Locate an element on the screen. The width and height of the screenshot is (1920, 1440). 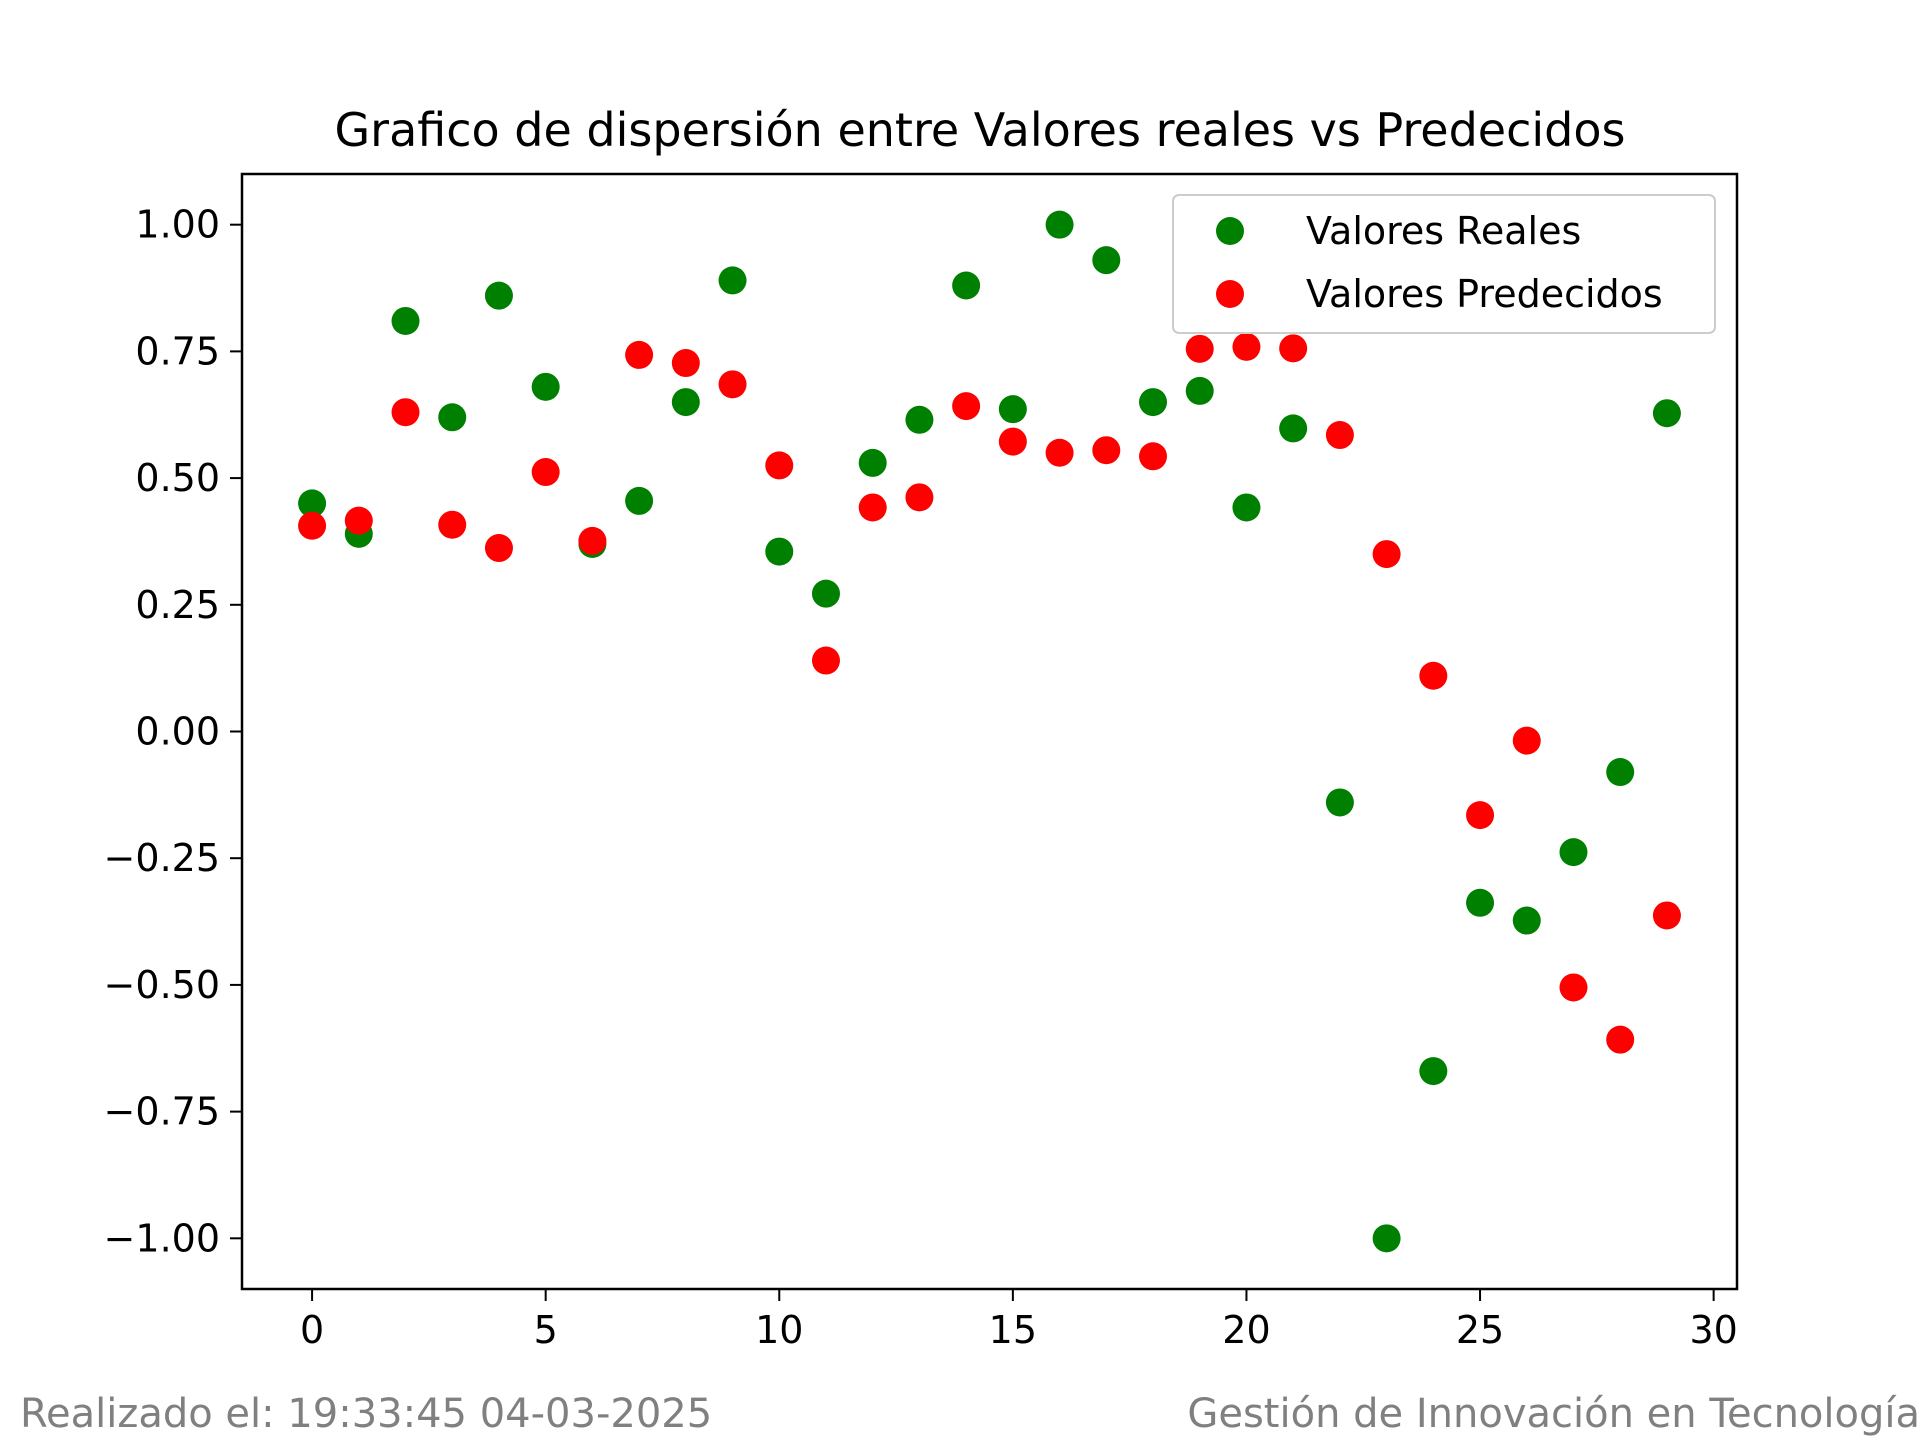
y-tick-label: 0.75 is located at coordinates (177, 351).